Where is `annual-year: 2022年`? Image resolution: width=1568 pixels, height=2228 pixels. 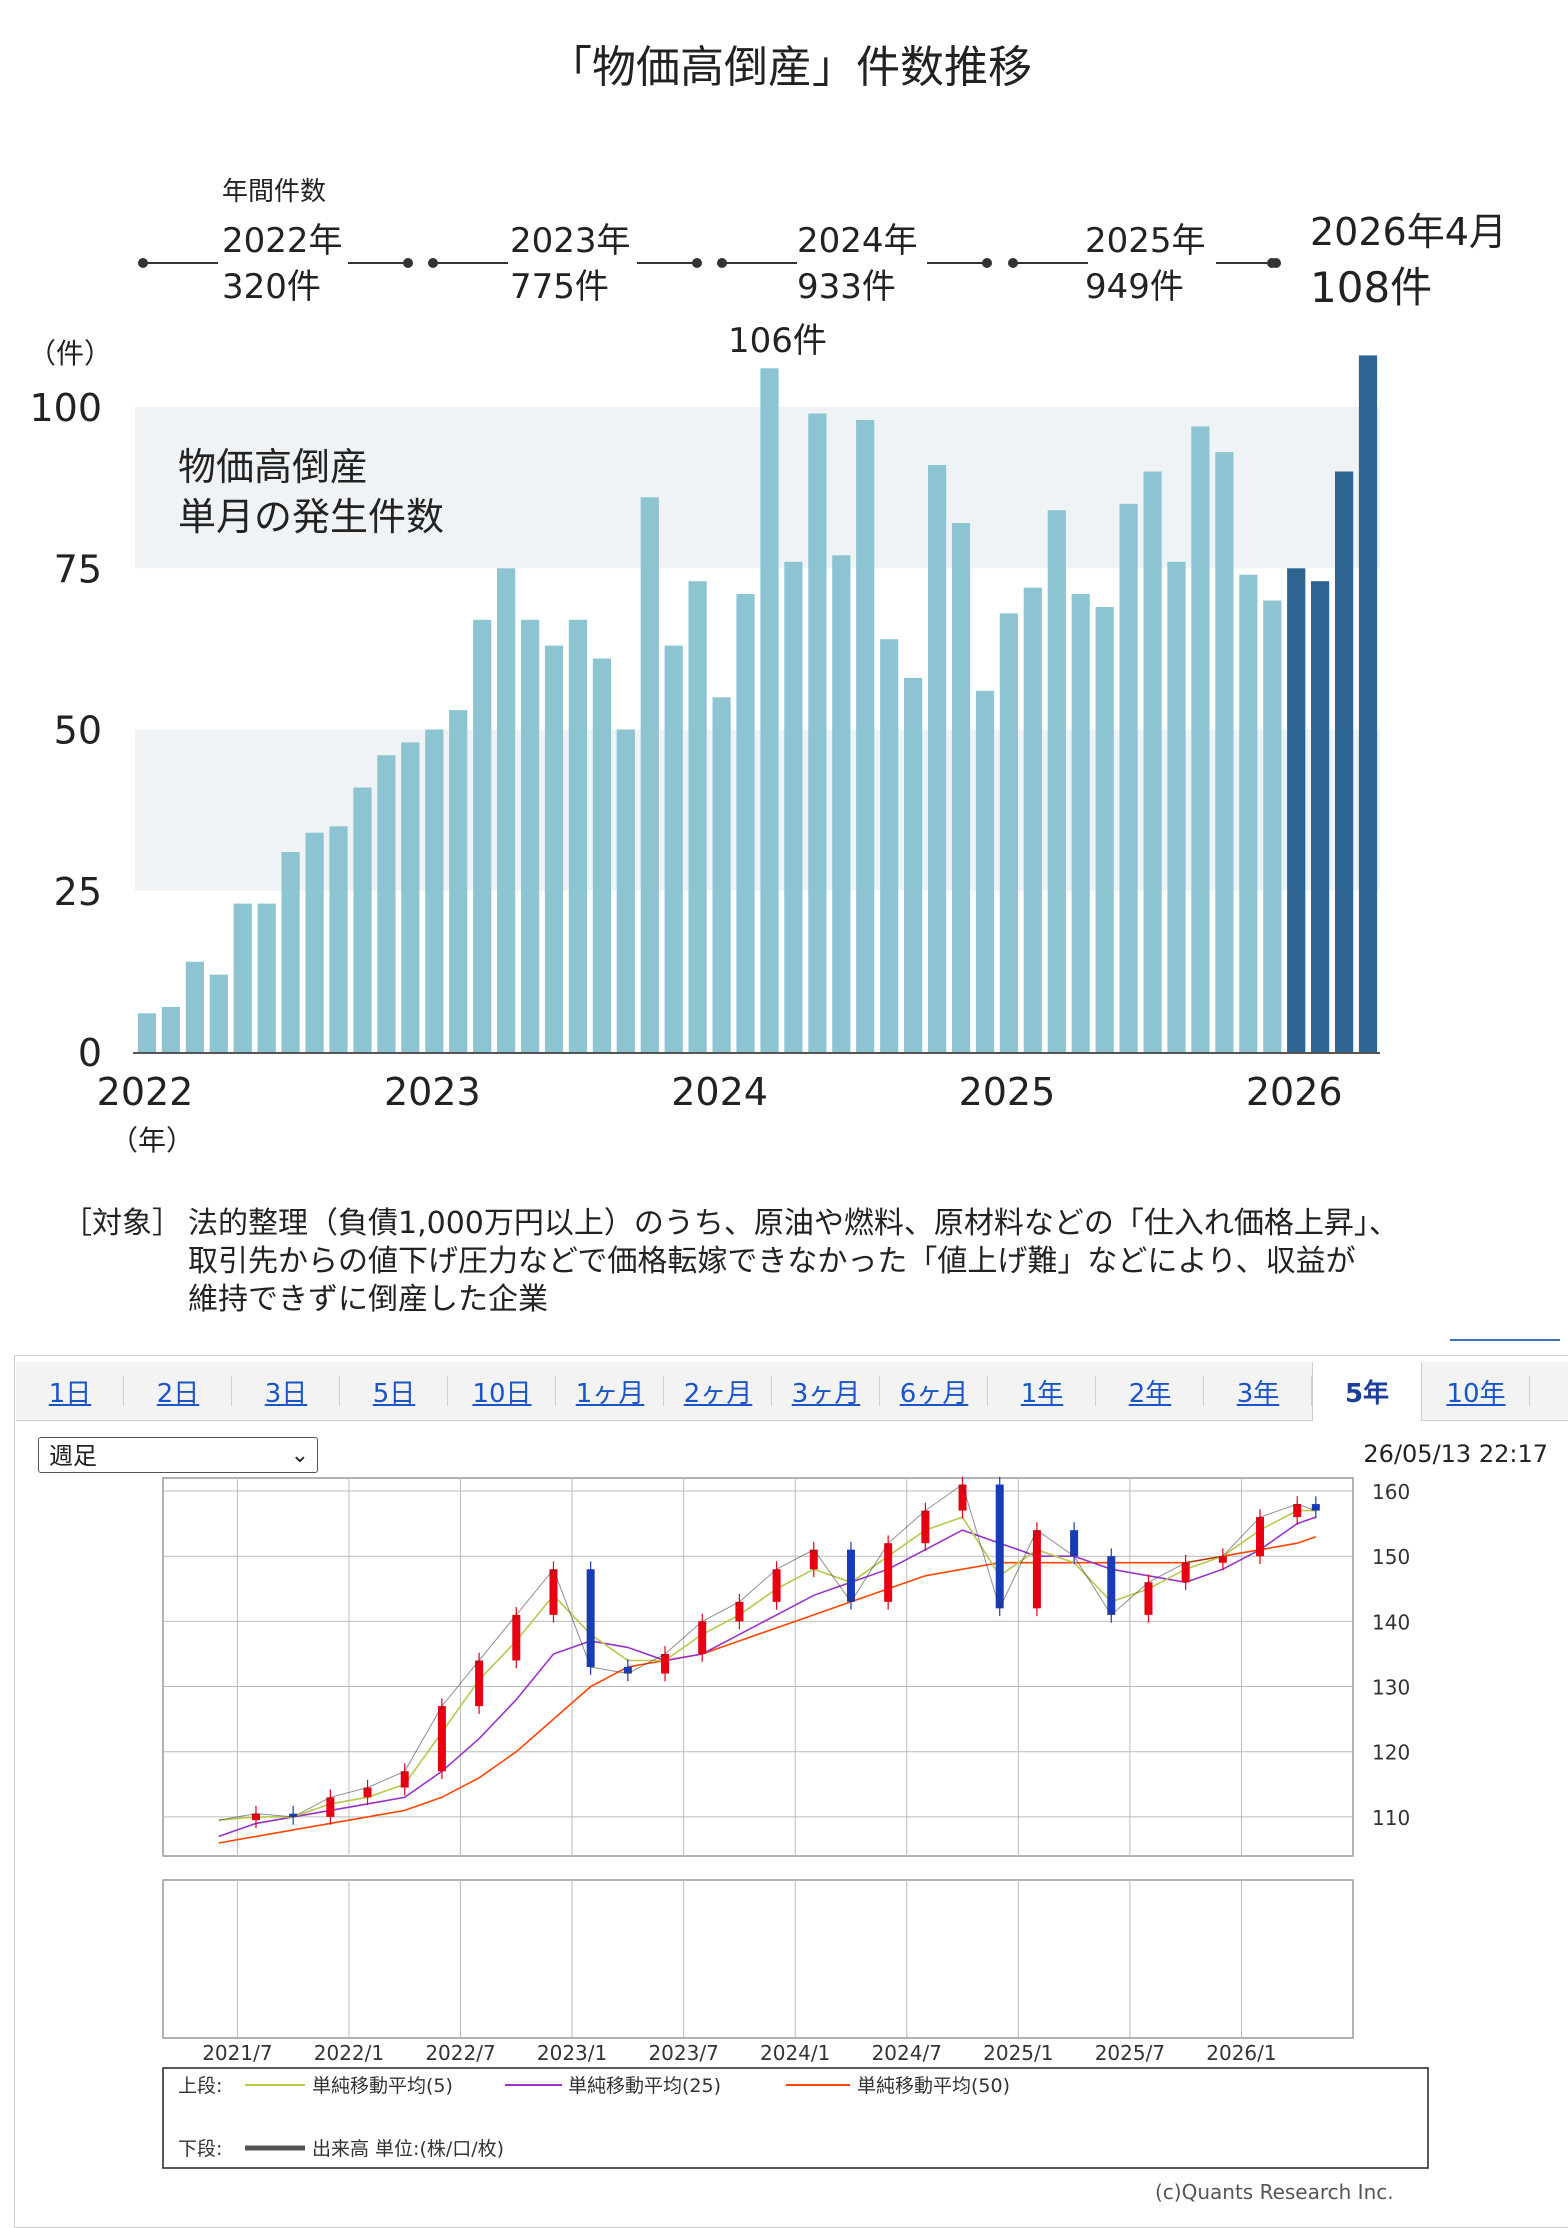
annual-year: 2022年 is located at coordinates (282, 241).